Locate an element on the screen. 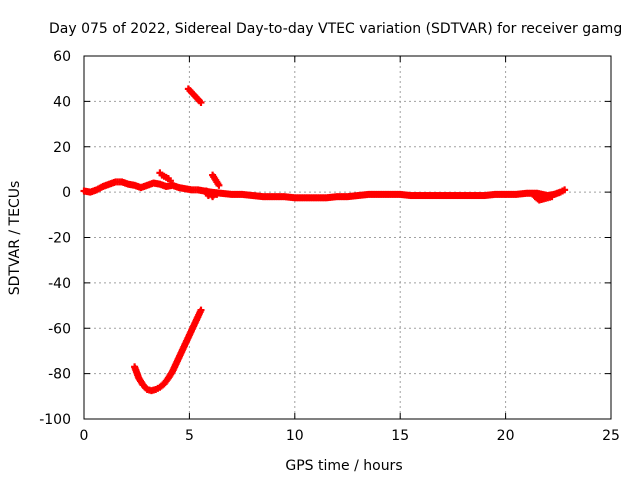 The image size is (640, 480). y-tick-label: -80 is located at coordinates (59, 375).